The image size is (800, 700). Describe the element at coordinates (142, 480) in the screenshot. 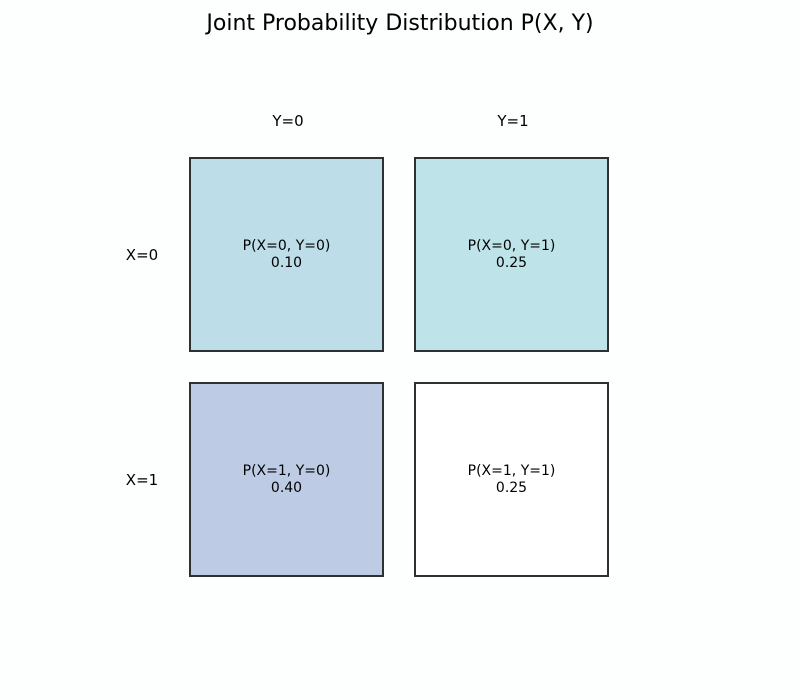

I see `row-header-x1: X=1` at that location.